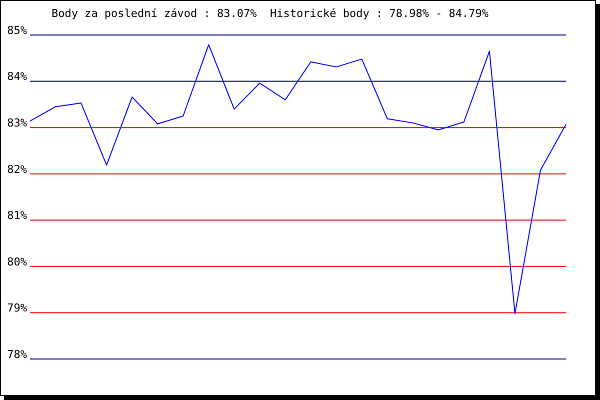  Describe the element at coordinates (17, 77) in the screenshot. I see `y-tick-label: 84%` at that location.